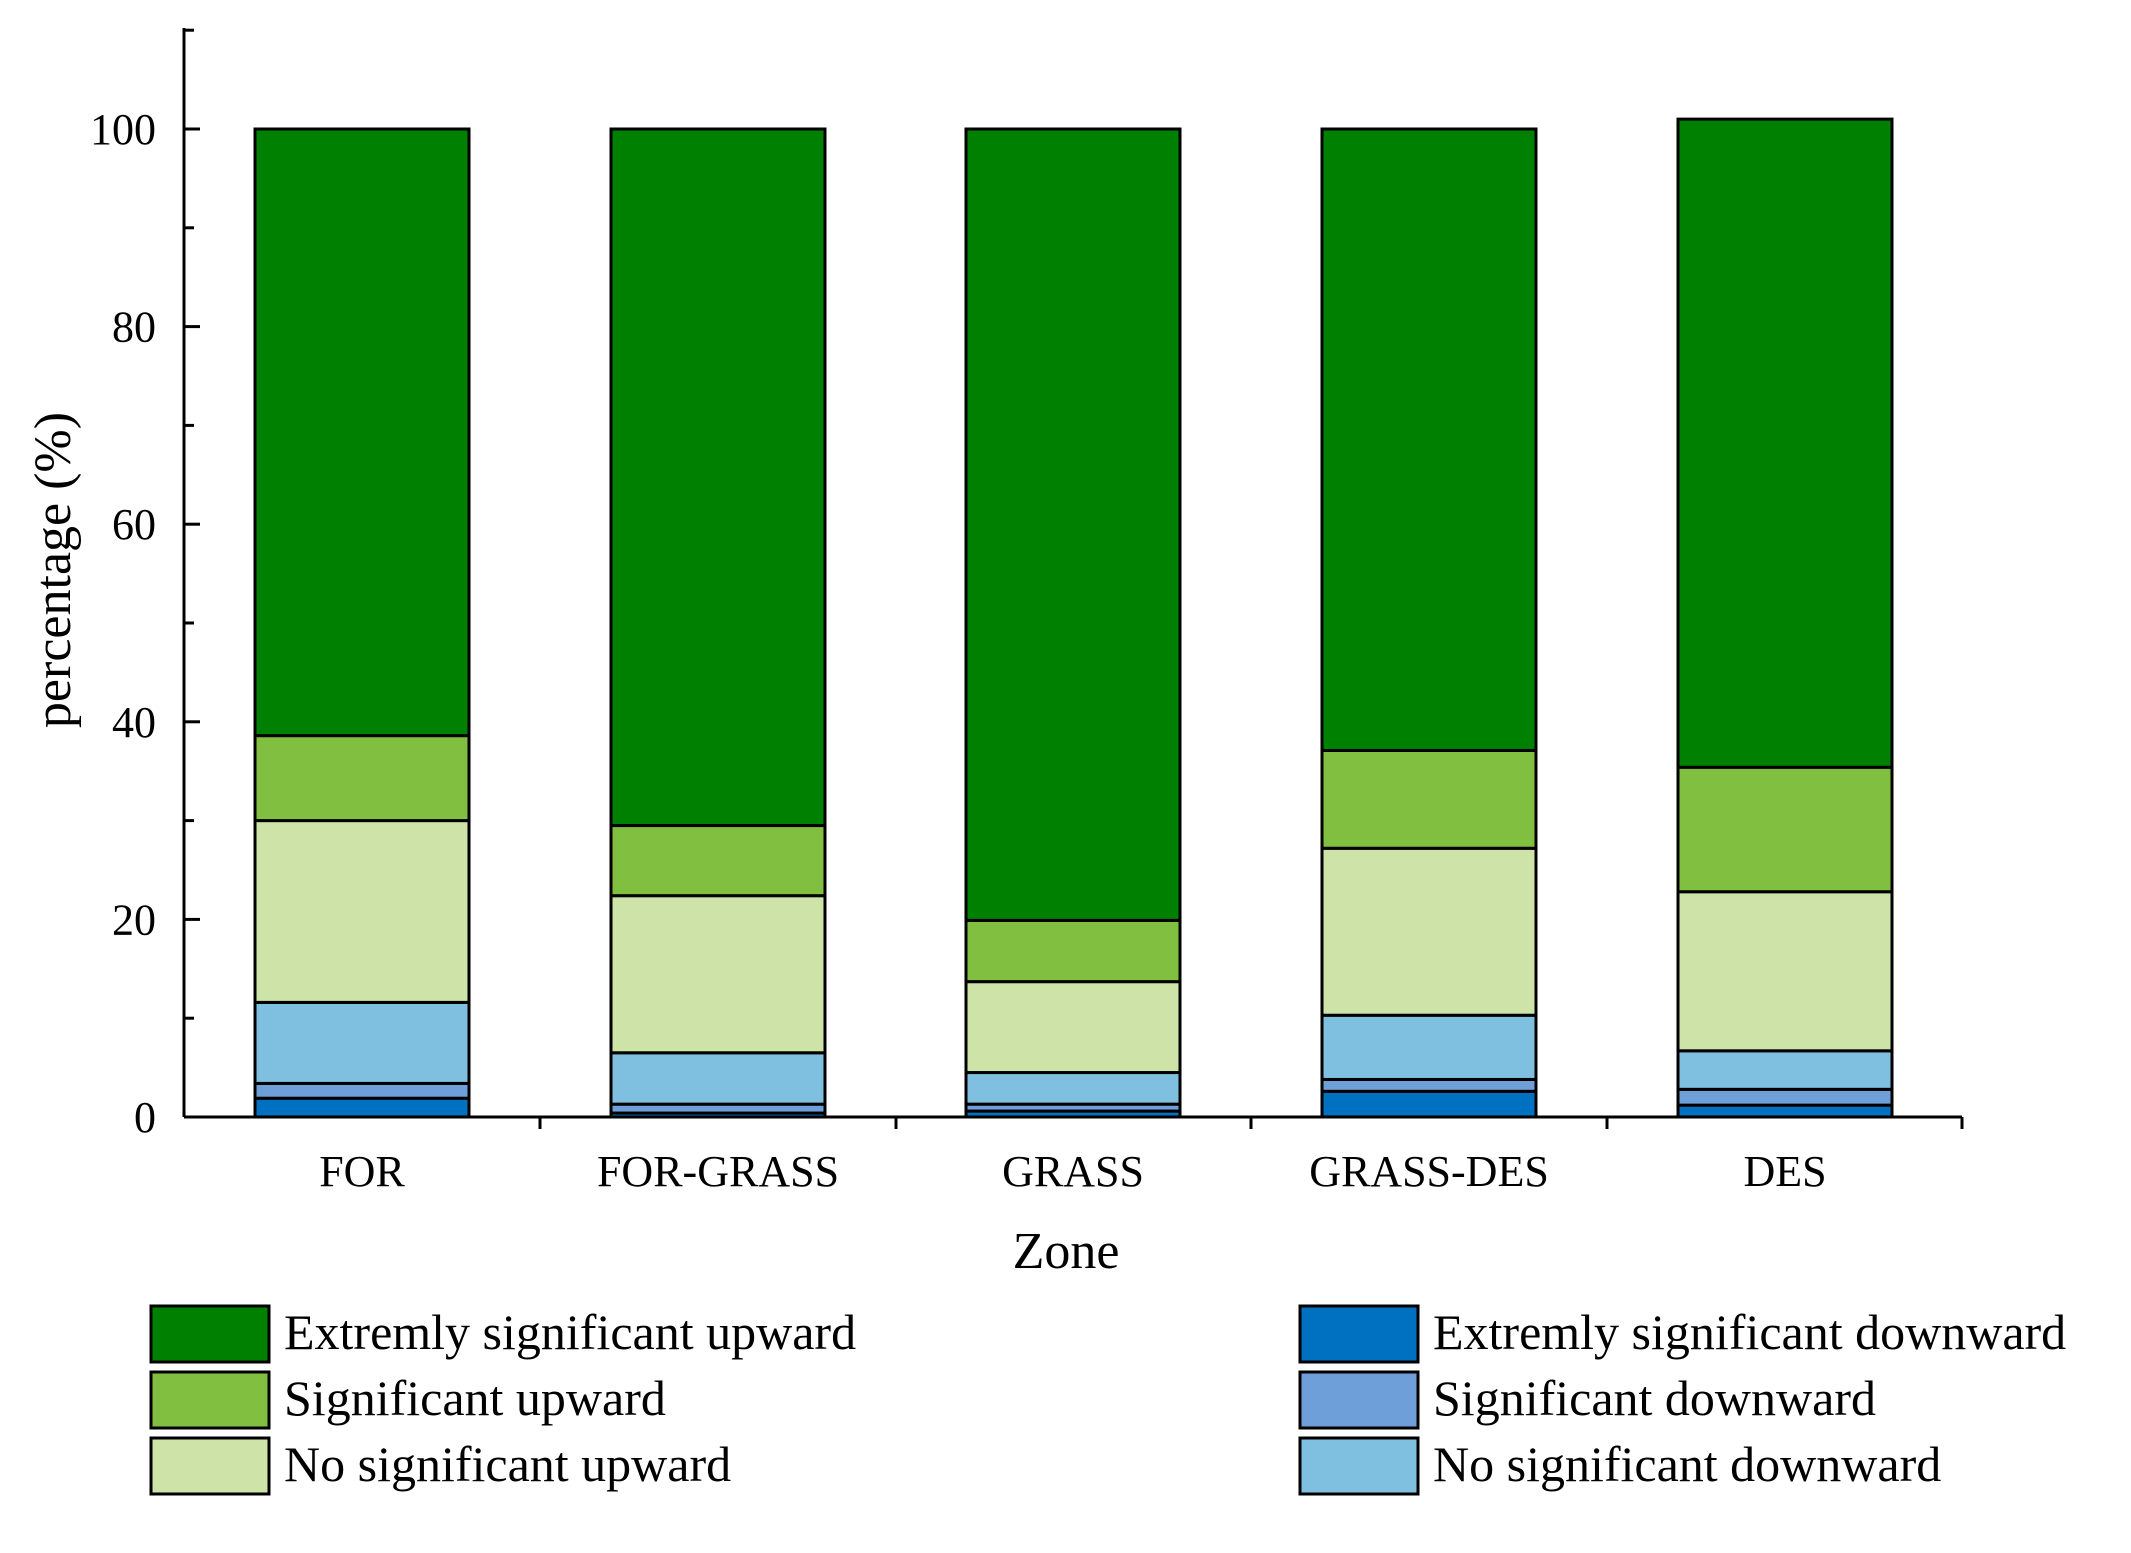  What do you see at coordinates (1066, 1251) in the screenshot?
I see `x-axis-title: Zone` at bounding box center [1066, 1251].